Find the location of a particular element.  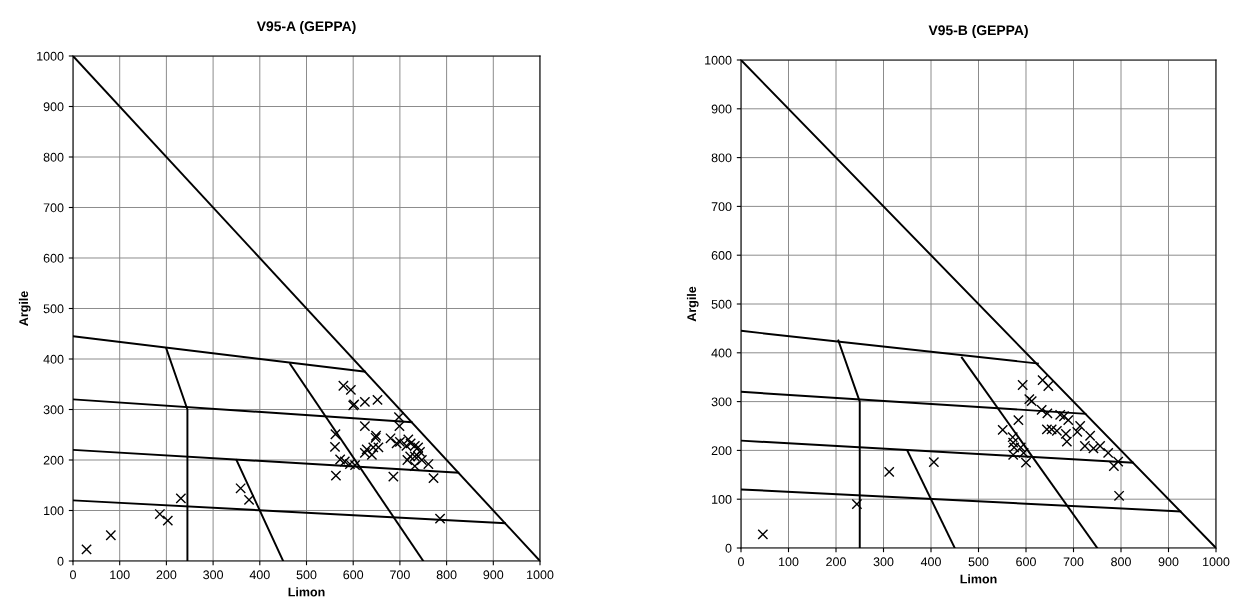

chart-title: V95-B (GEPPA) is located at coordinates (978, 31).